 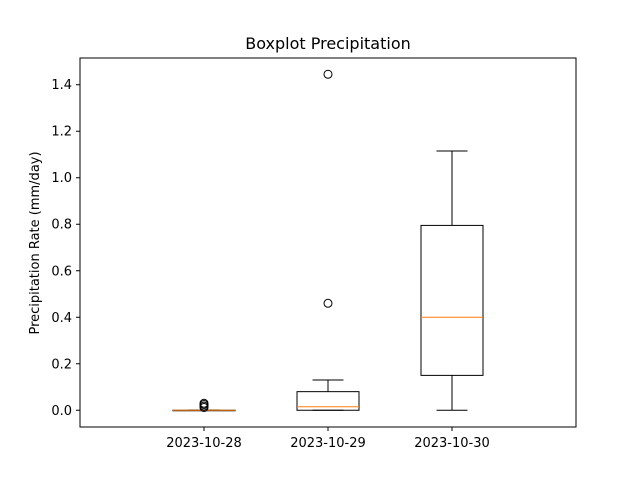 I want to click on y-tick-label: 0.6, so click(x=61, y=271).